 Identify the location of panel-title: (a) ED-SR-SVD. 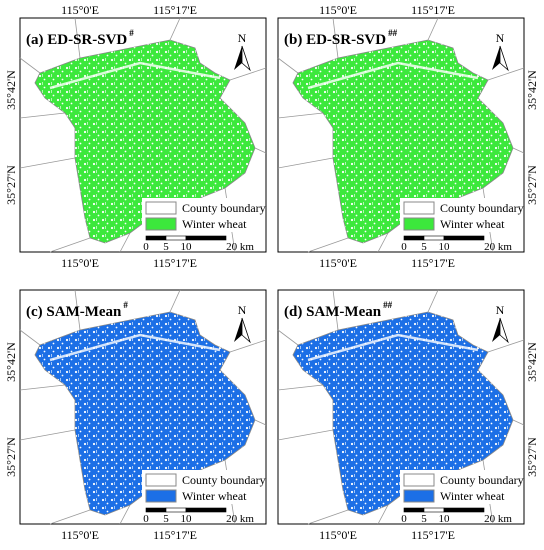
(76, 40).